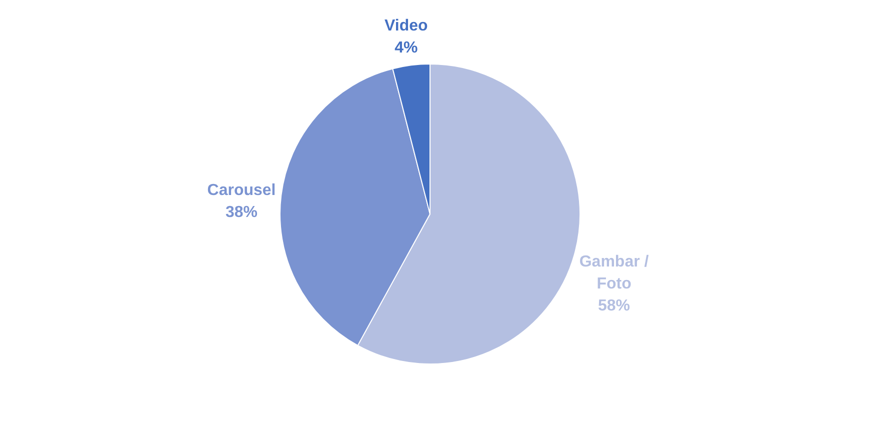 The width and height of the screenshot is (880, 448). I want to click on slice-label: Video, so click(406, 26).